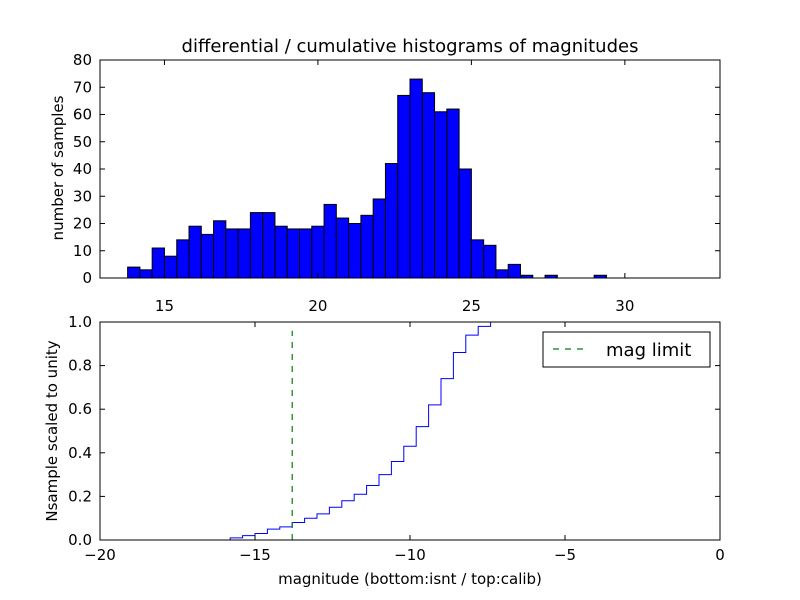 This screenshot has width=800, height=600. I want to click on y-tick-label: 0.6, so click(80, 409).